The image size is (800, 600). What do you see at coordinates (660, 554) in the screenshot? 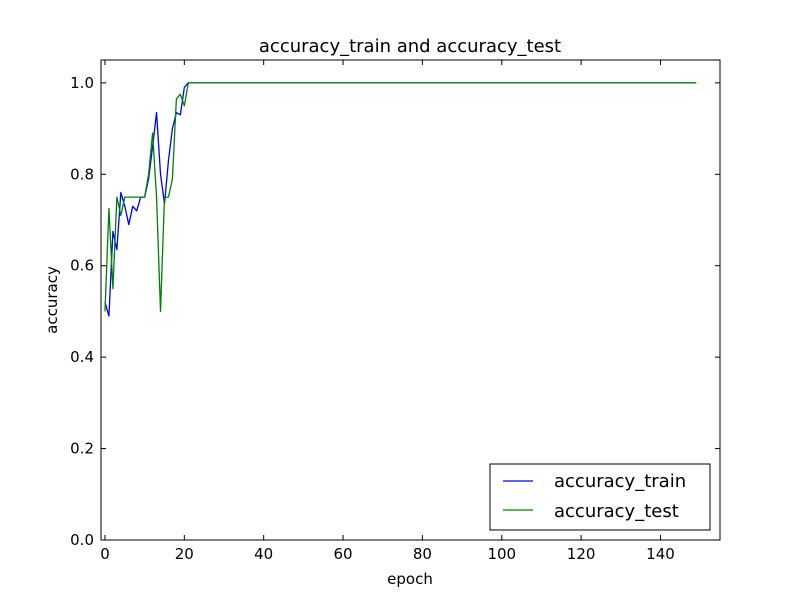
I see `x-tick-label: 140` at bounding box center [660, 554].